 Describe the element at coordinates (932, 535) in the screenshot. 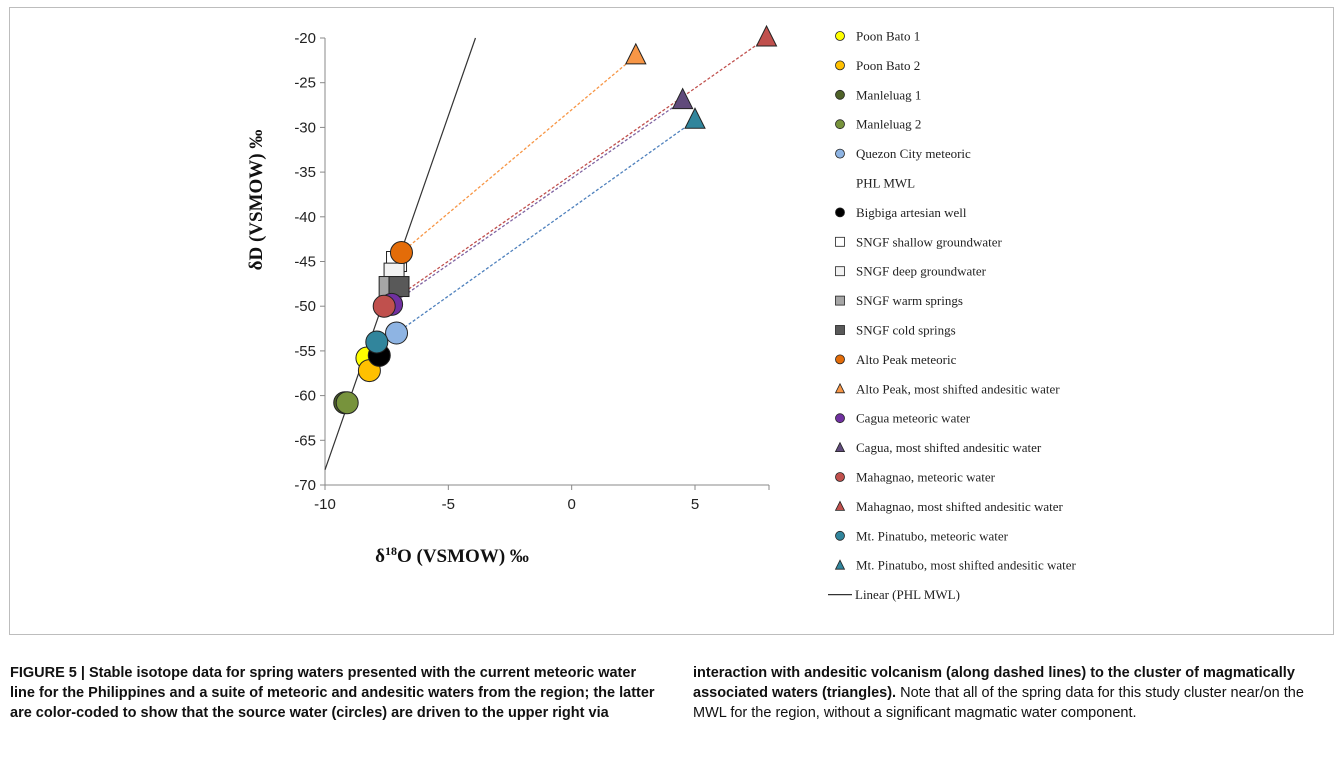

I see `legend-label: Mt. Pinatubo, meteoric water` at that location.